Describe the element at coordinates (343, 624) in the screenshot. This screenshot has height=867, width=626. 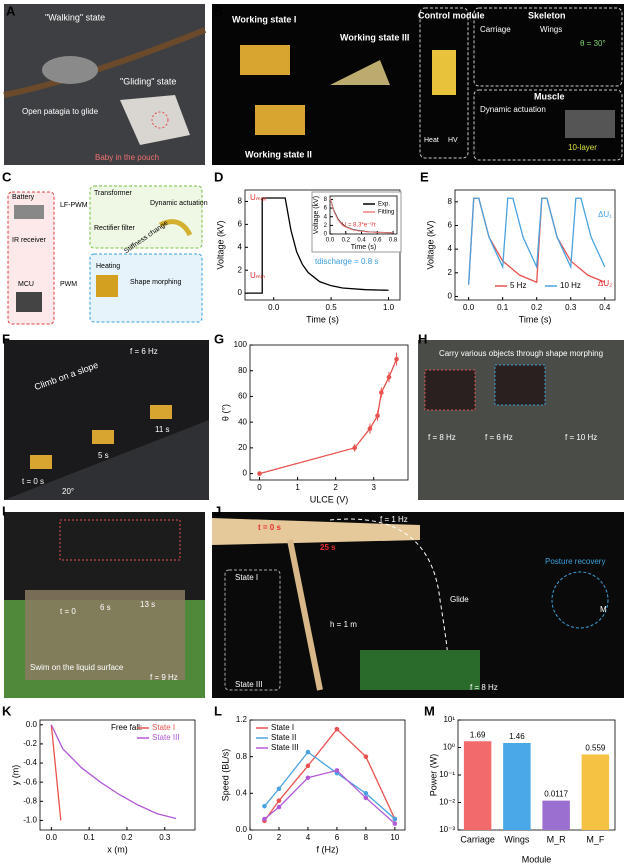
I see `label: h = 1 m` at that location.